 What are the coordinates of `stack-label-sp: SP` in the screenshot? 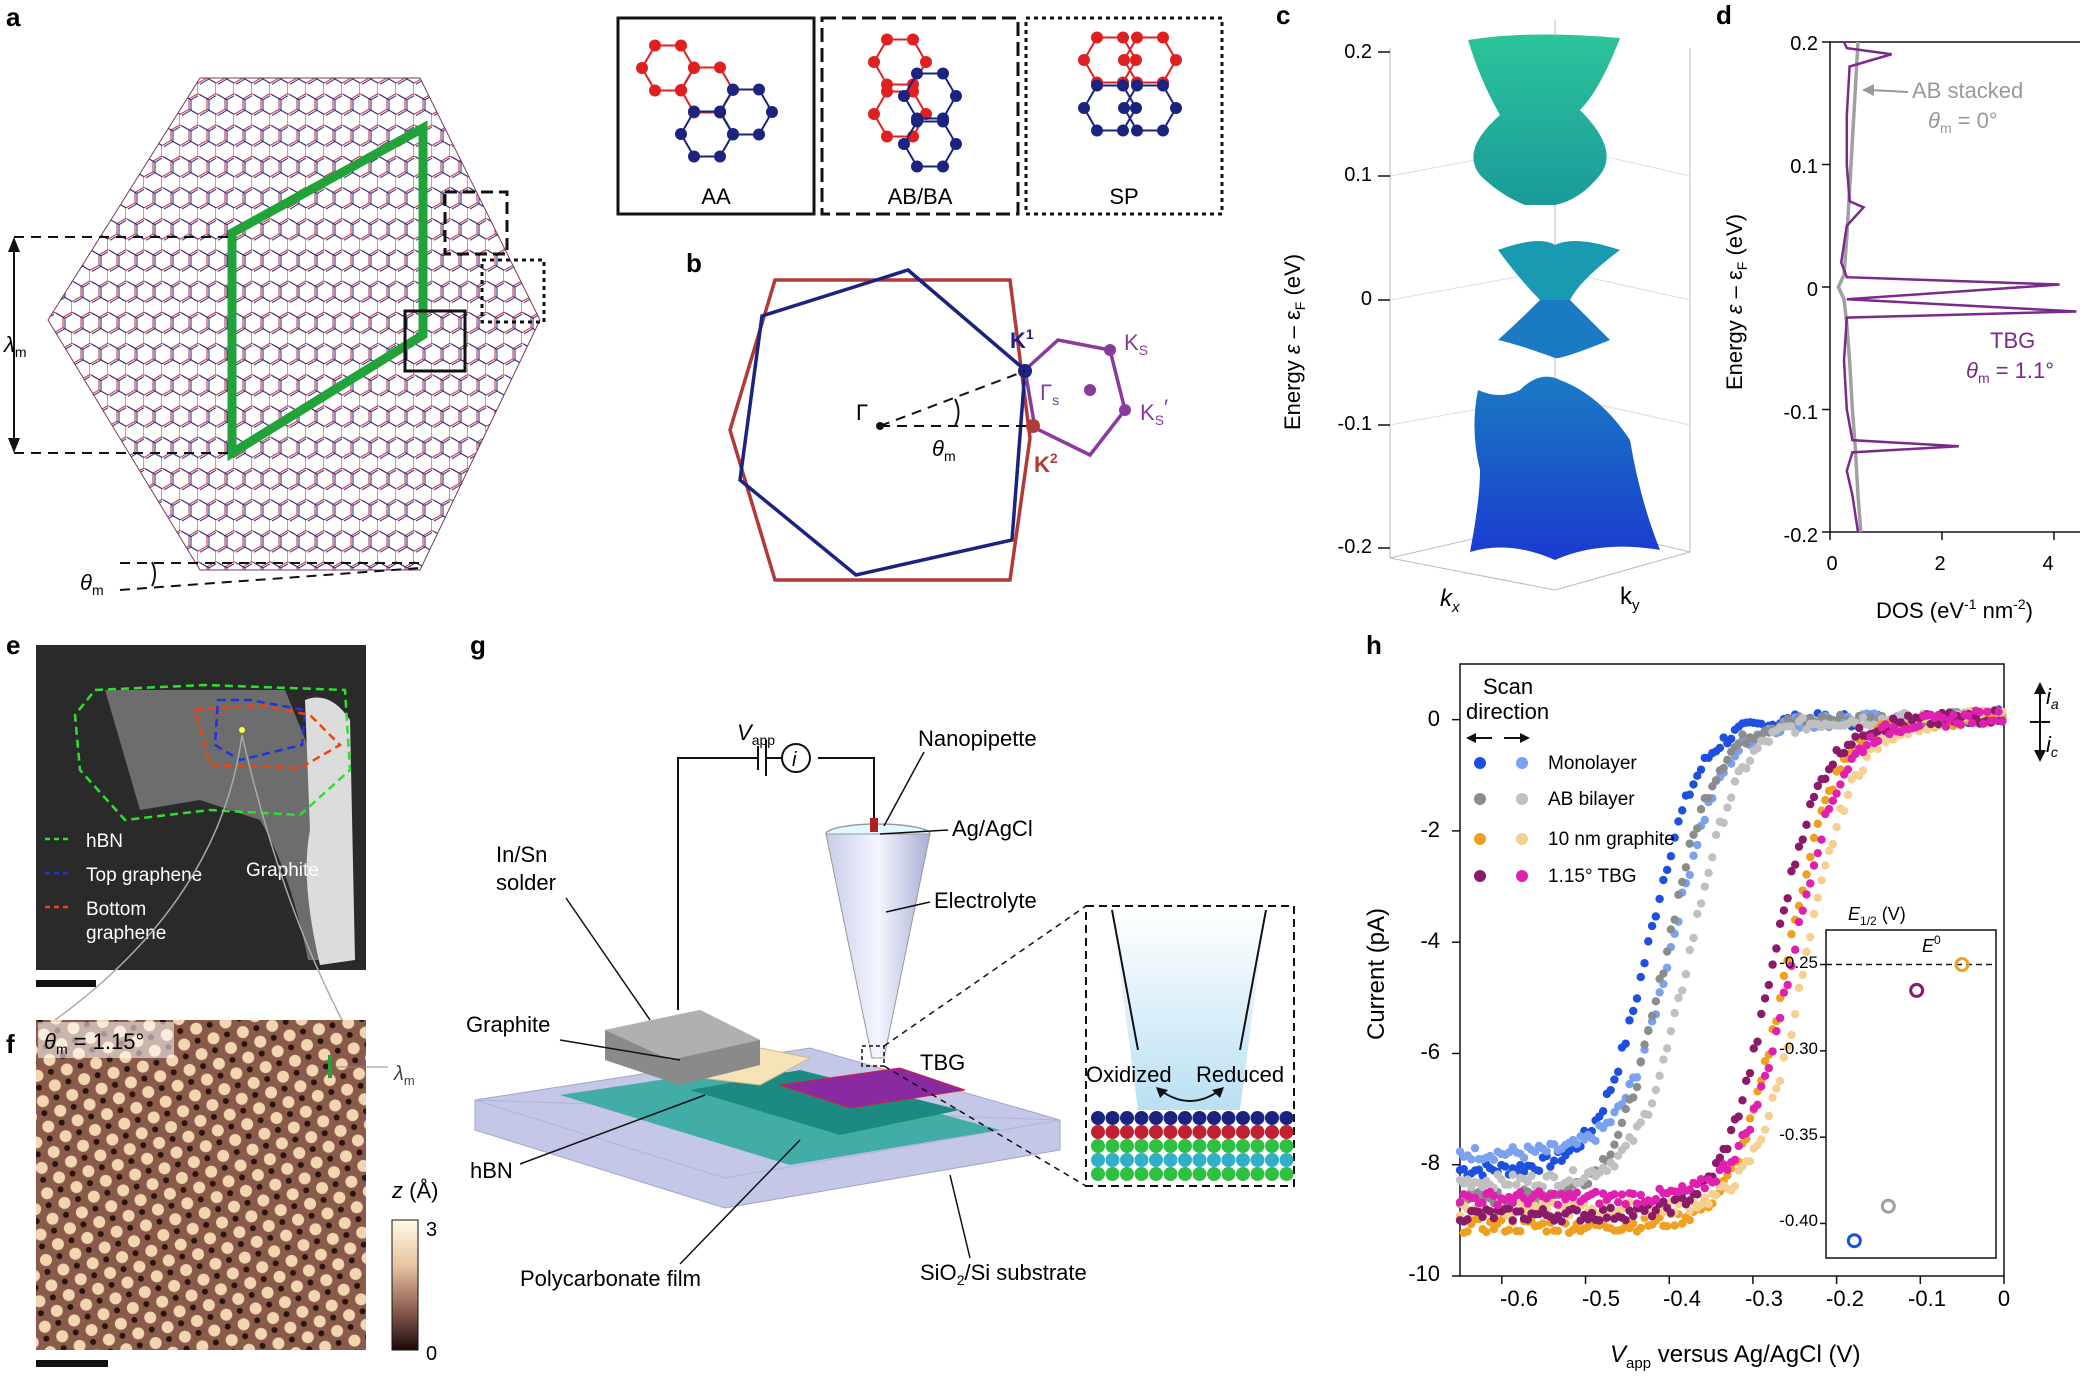 It's located at (1123, 196).